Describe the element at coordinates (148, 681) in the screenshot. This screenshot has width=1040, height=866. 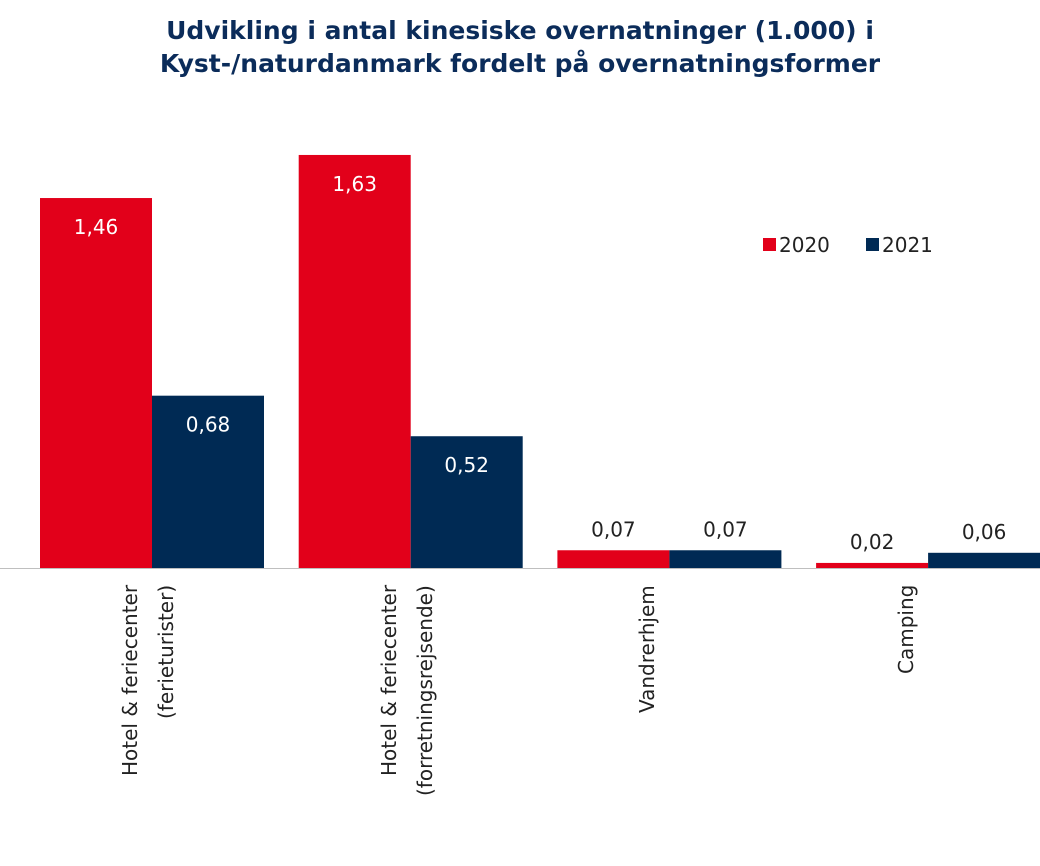
I see `x-tick-label: Hotel & feriecenter (ferieturister)` at that location.